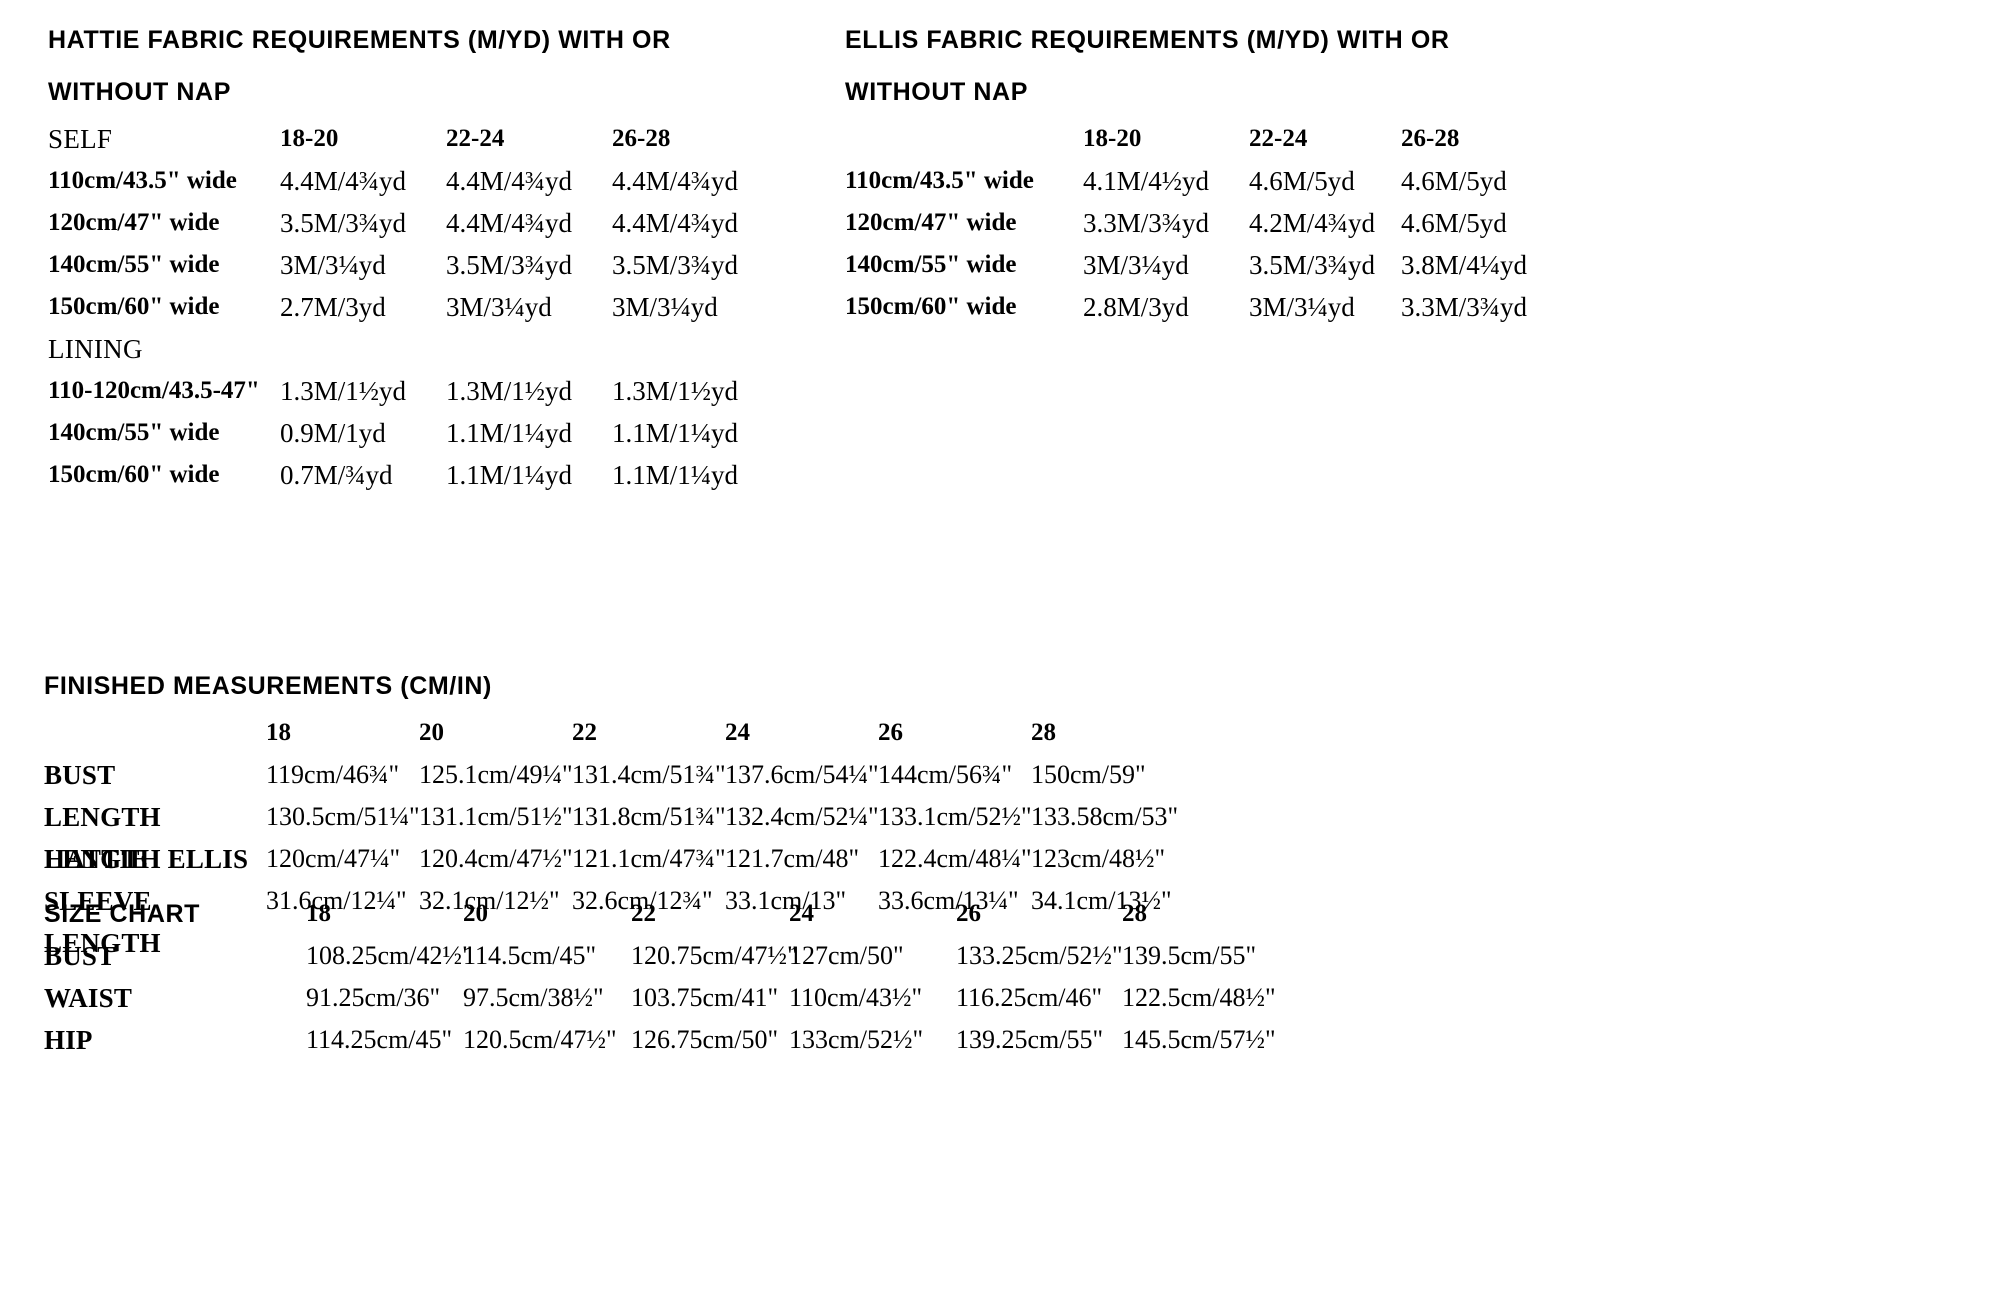  Describe the element at coordinates (268, 686) in the screenshot. I see `finished-measurements-heading: FINISHED MEASUREMENTS (CM/IN)` at that location.